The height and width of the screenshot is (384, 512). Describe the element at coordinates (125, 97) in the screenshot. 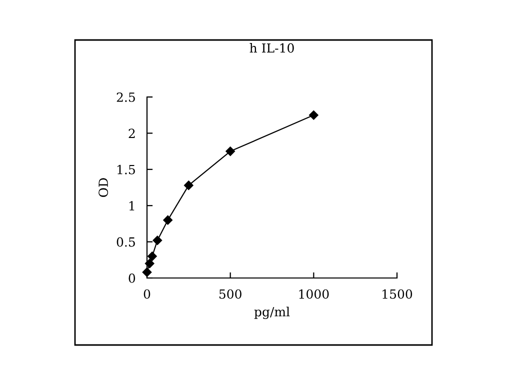

I see `y-tick-label: 2.5` at that location.